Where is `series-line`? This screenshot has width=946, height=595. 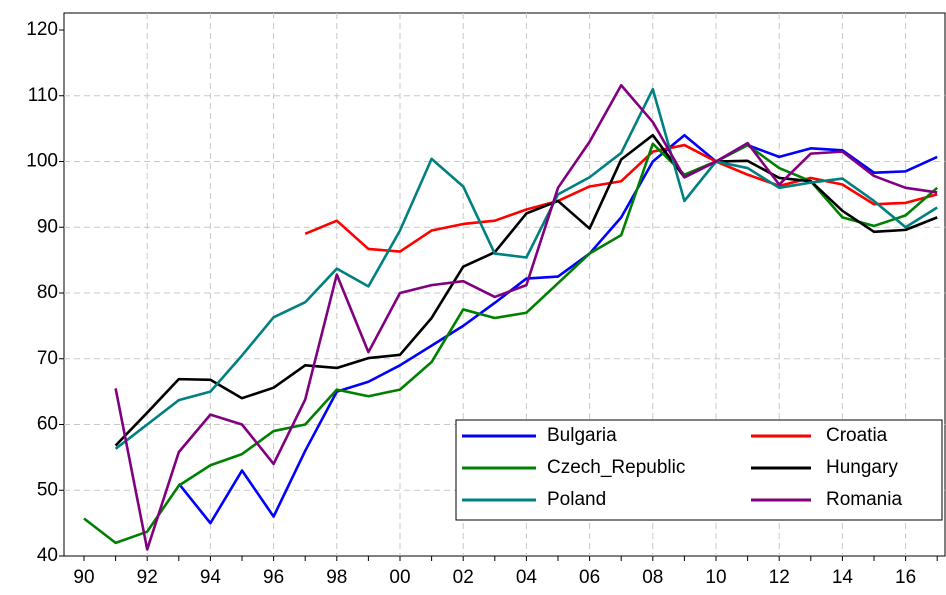
series-line is located at coordinates (621, 198).